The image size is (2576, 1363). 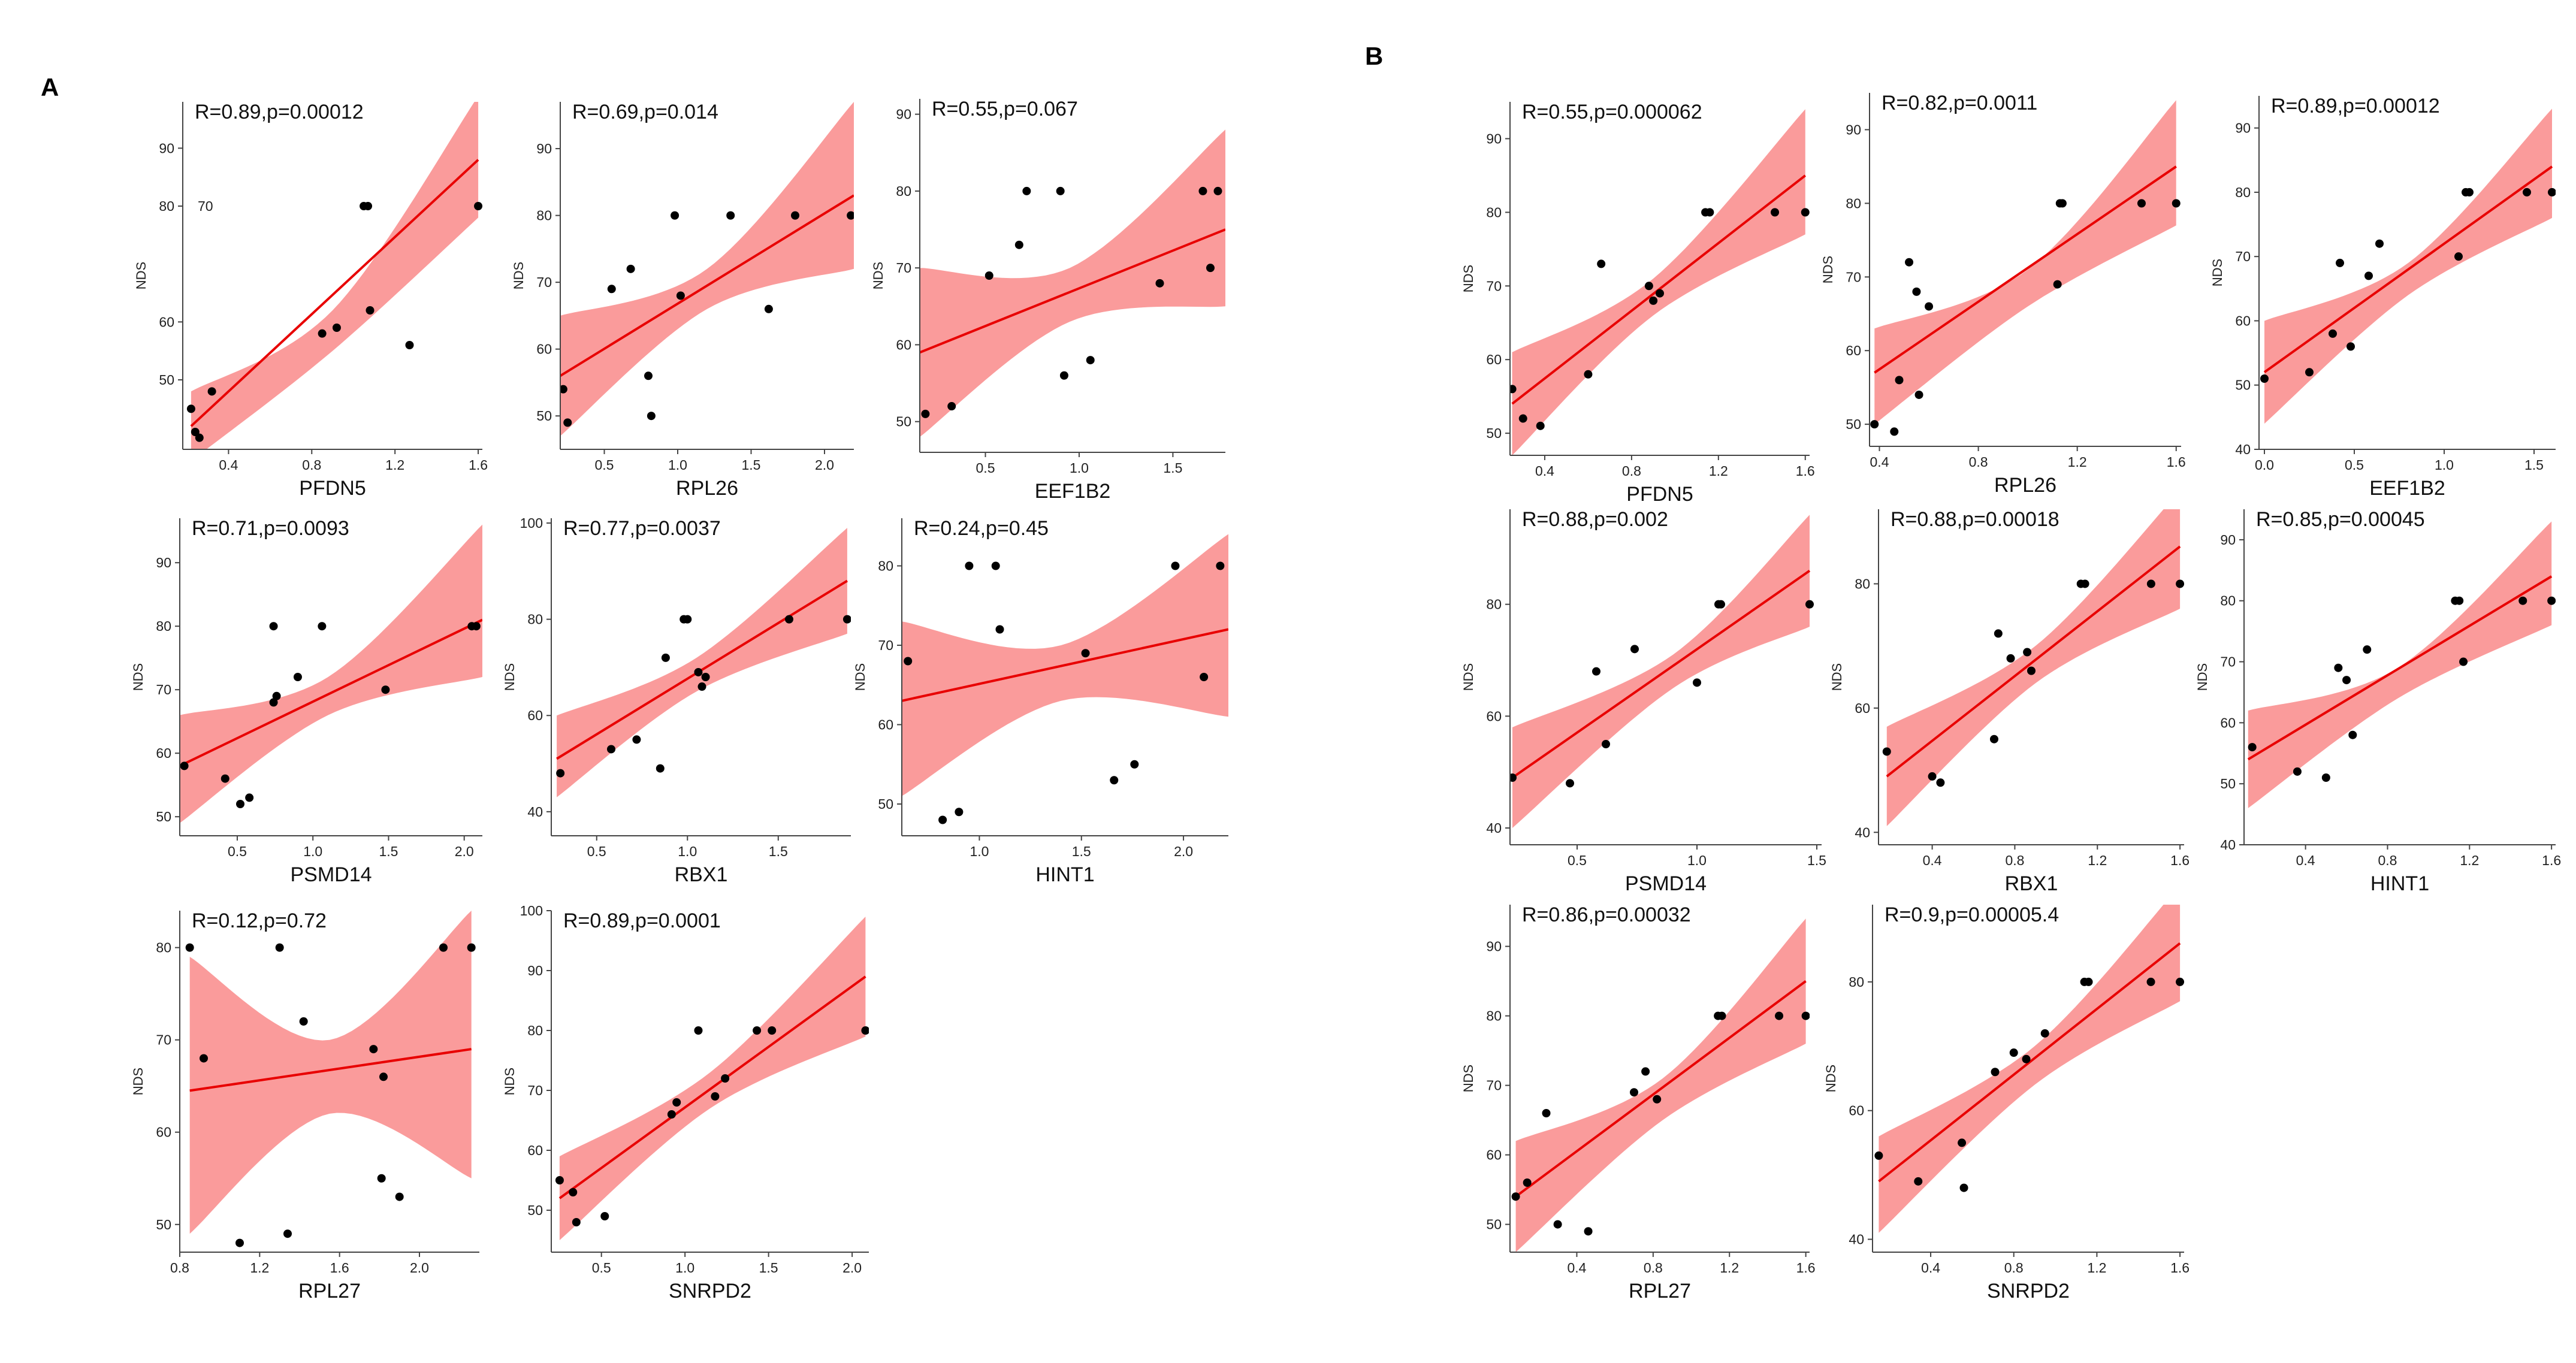 I want to click on x-tick-label: 1.6, so click(x=2180, y=1268).